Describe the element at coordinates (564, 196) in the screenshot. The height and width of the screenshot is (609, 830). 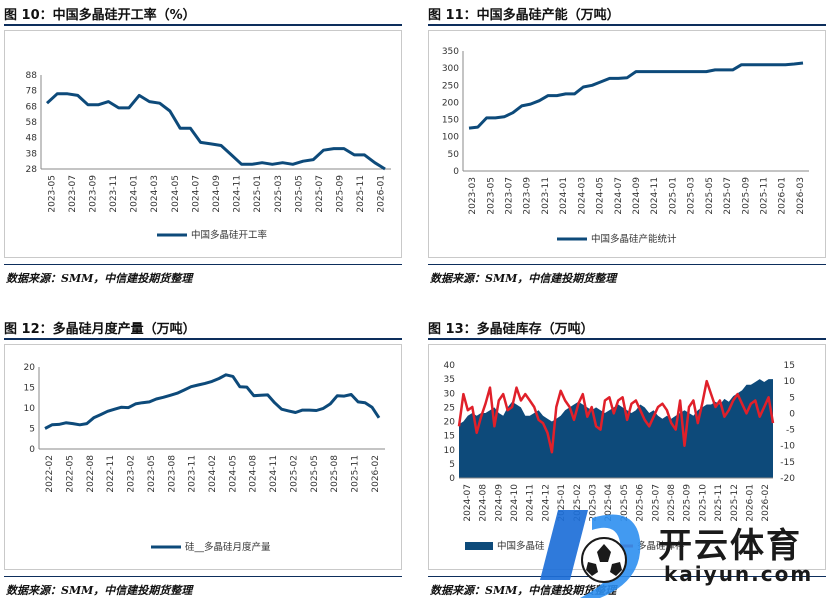
I see `fig11-x-tick-label: 2024-01` at that location.